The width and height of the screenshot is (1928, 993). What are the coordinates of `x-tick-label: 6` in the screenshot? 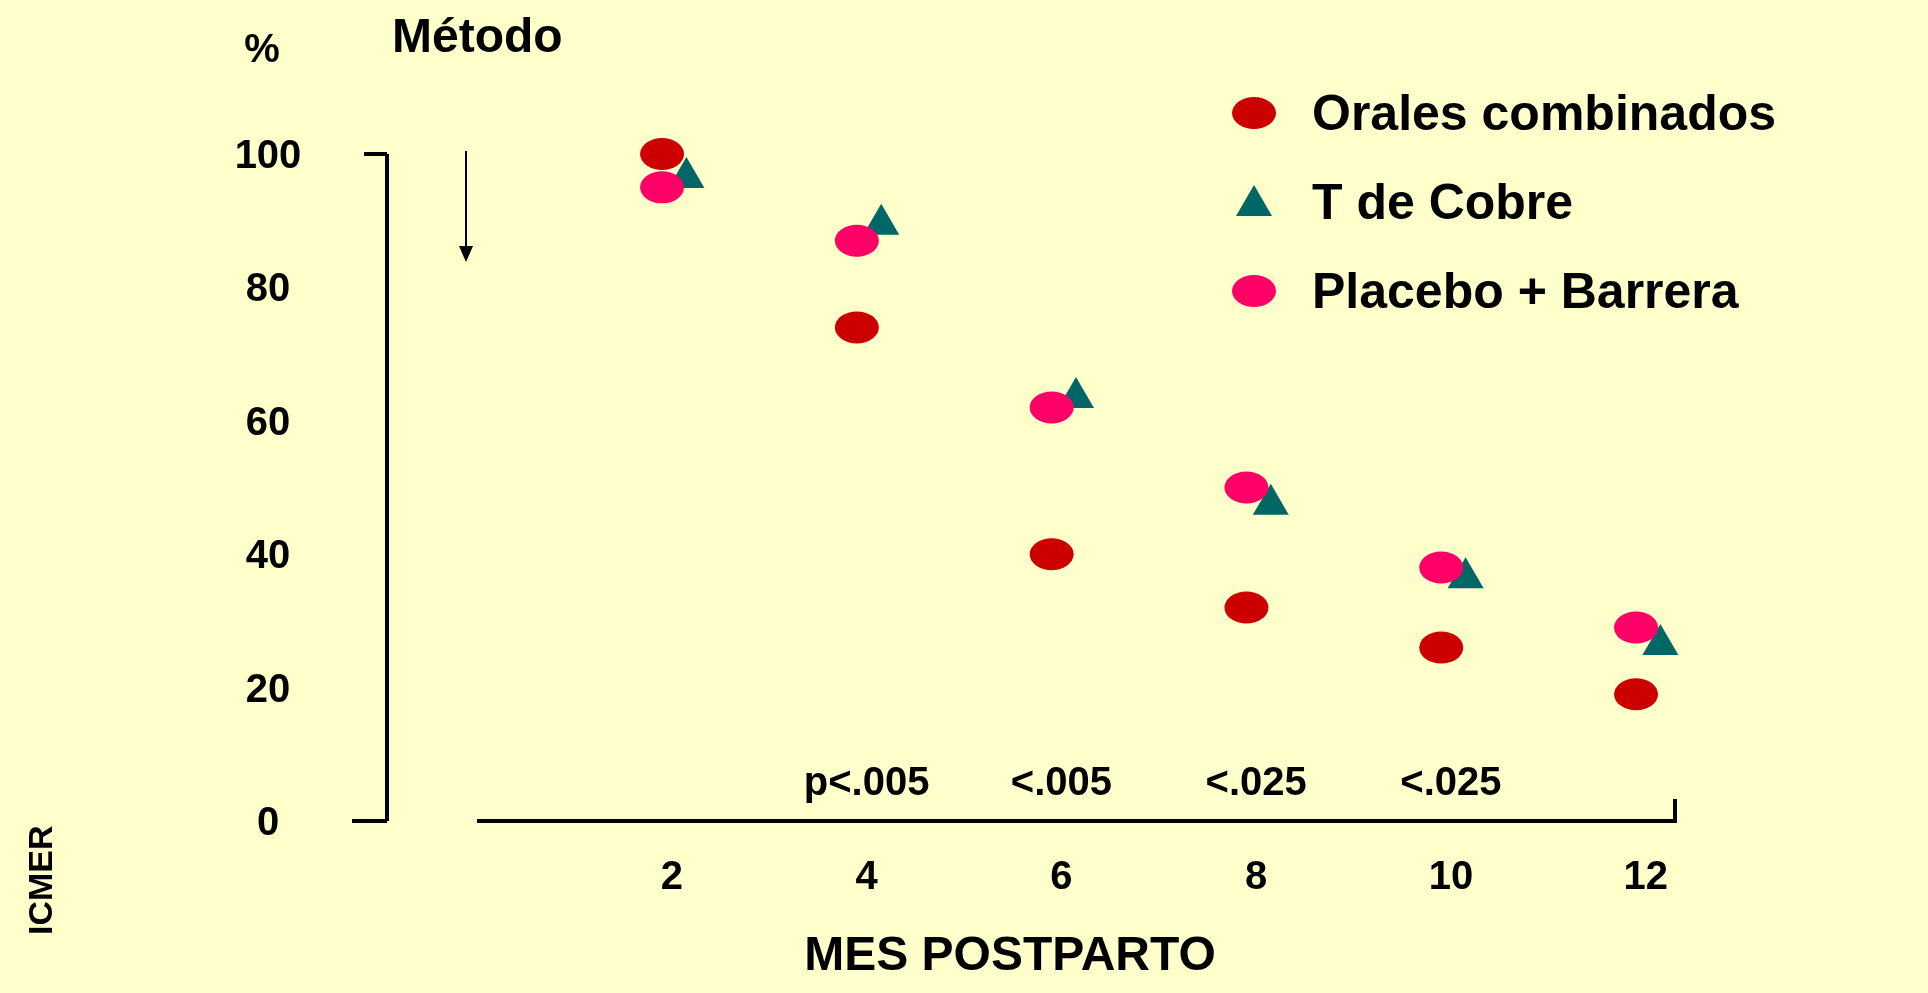 It's located at (1061, 875).